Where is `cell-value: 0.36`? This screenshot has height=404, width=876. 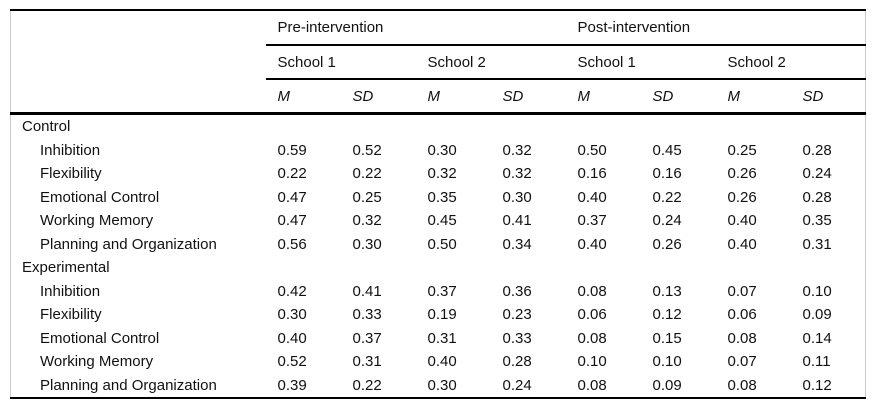
cell-value: 0.36 is located at coordinates (517, 291).